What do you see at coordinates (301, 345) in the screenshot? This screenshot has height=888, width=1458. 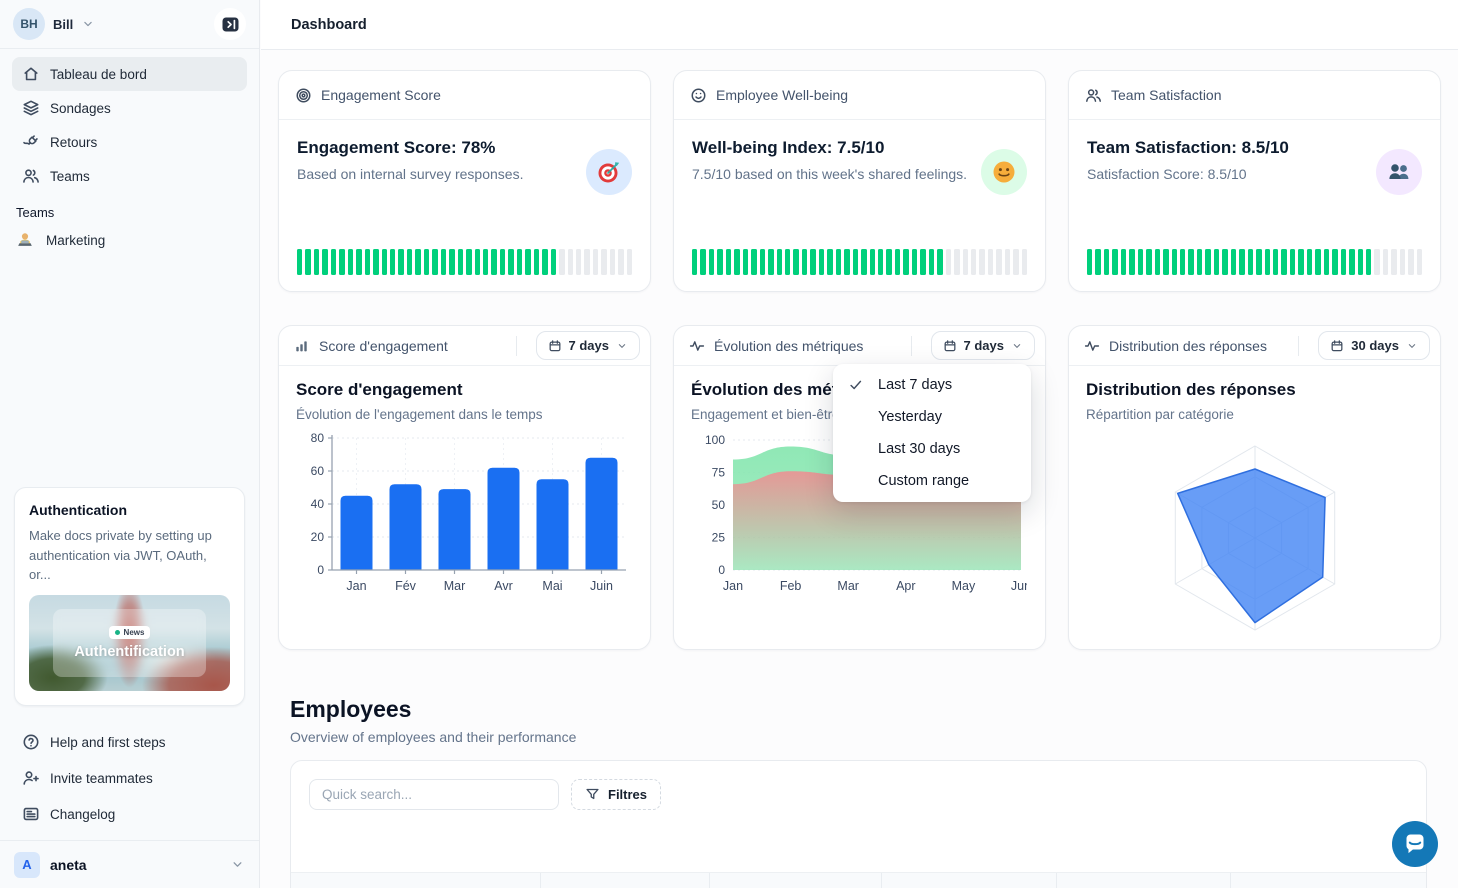 I see `bar-chart-icon` at bounding box center [301, 345].